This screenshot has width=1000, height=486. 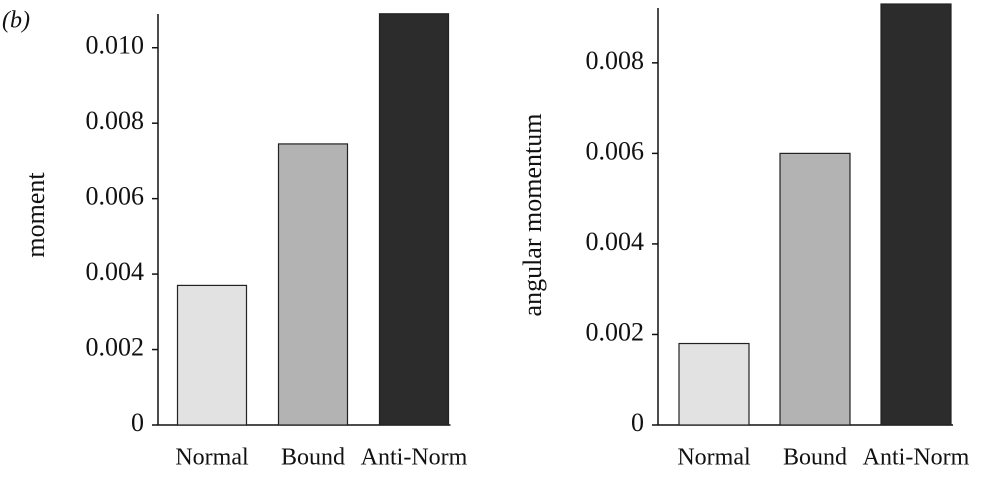 I want to click on panel-label: (b), so click(x=16, y=21).